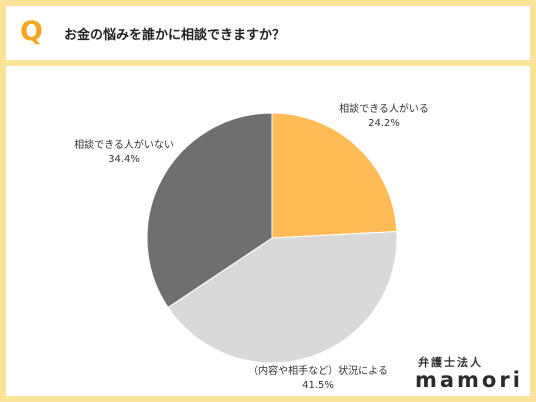 The width and height of the screenshot is (536, 402). I want to click on slice-value-label: 34.4%, so click(124, 159).